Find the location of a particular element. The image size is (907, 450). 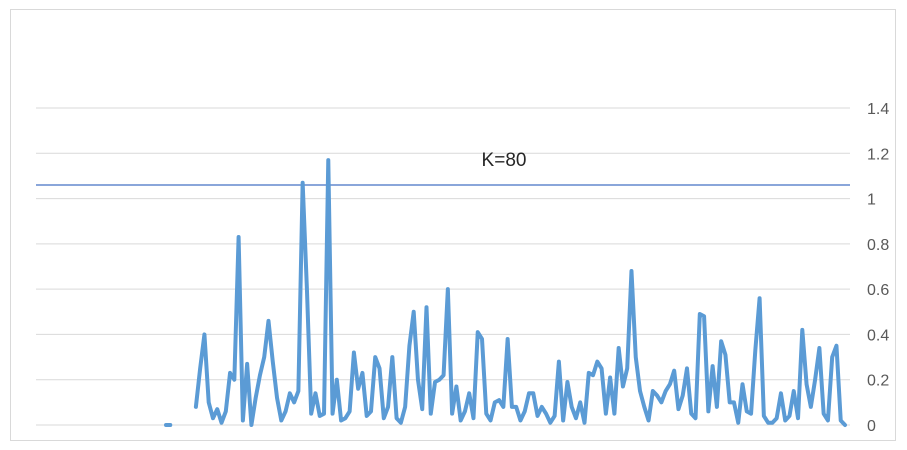

y-tick-label: 0.8 is located at coordinates (878, 245).